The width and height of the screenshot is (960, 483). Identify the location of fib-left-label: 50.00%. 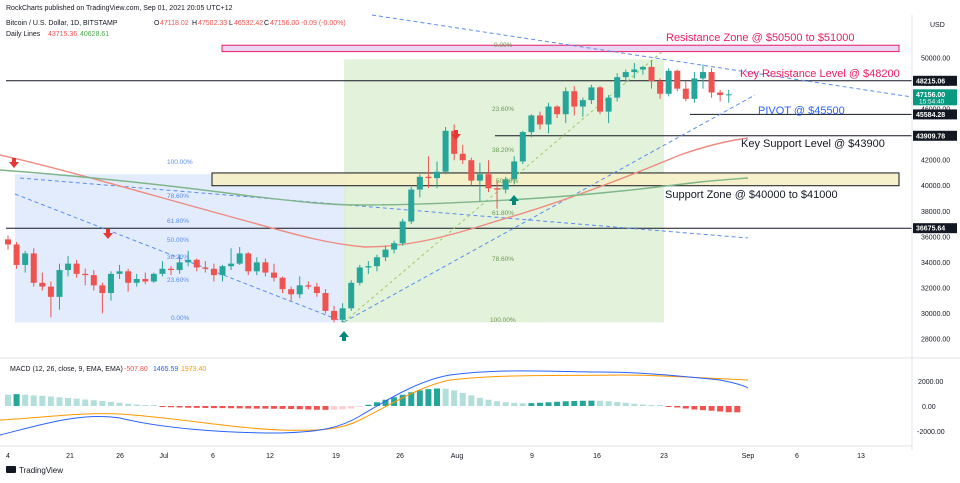
(178, 240).